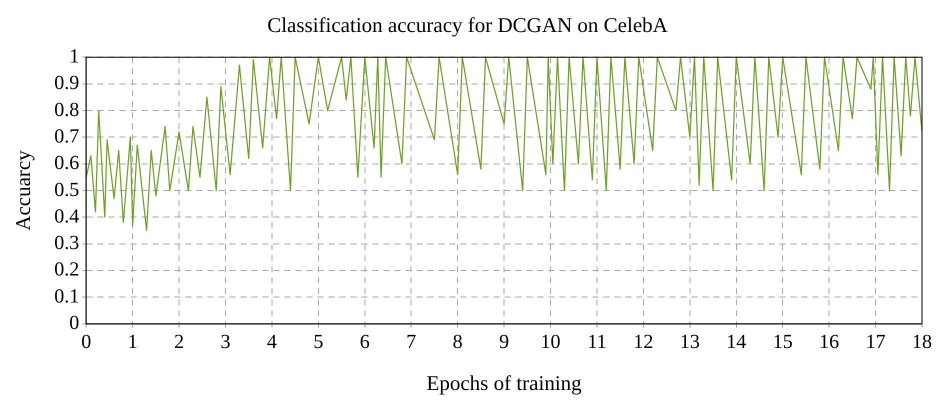  I want to click on y-tick-label: 0.7, so click(67, 136).